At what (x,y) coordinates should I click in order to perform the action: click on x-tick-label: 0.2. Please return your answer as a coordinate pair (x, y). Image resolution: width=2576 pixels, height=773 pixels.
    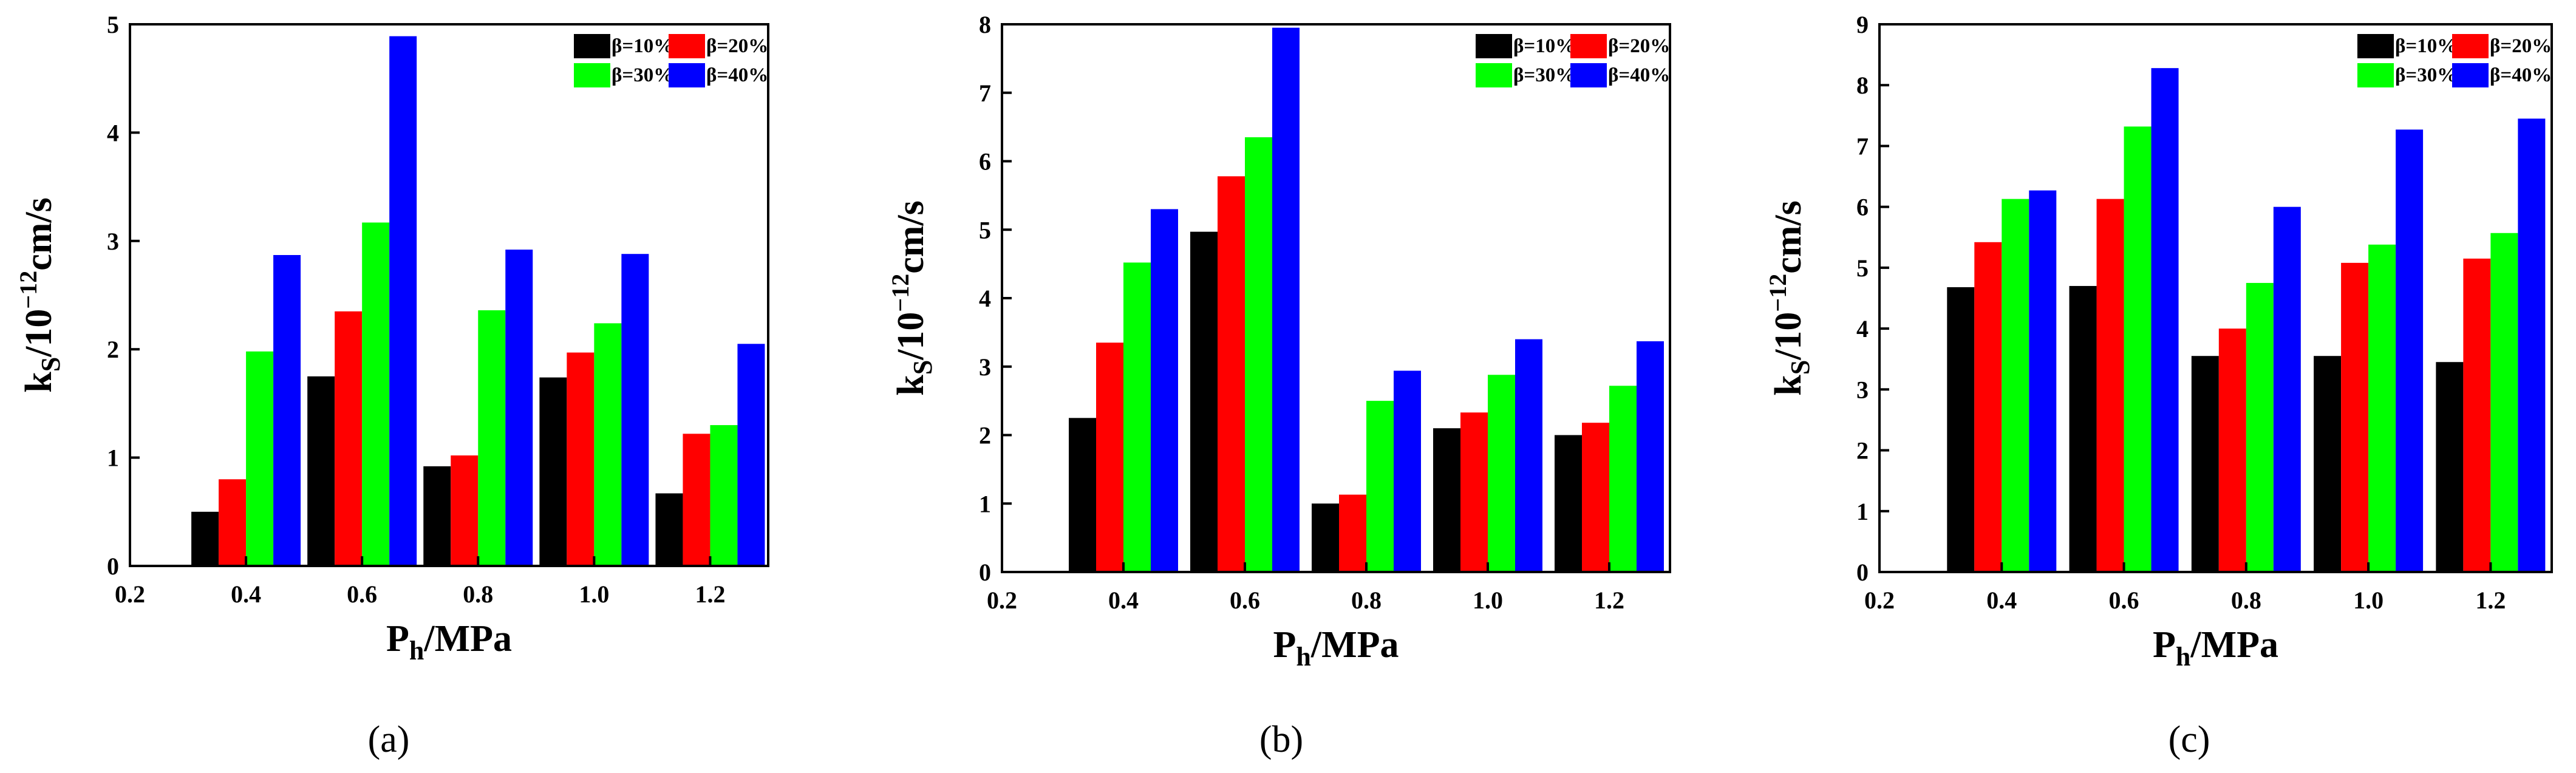
    Looking at the image, I should click on (130, 594).